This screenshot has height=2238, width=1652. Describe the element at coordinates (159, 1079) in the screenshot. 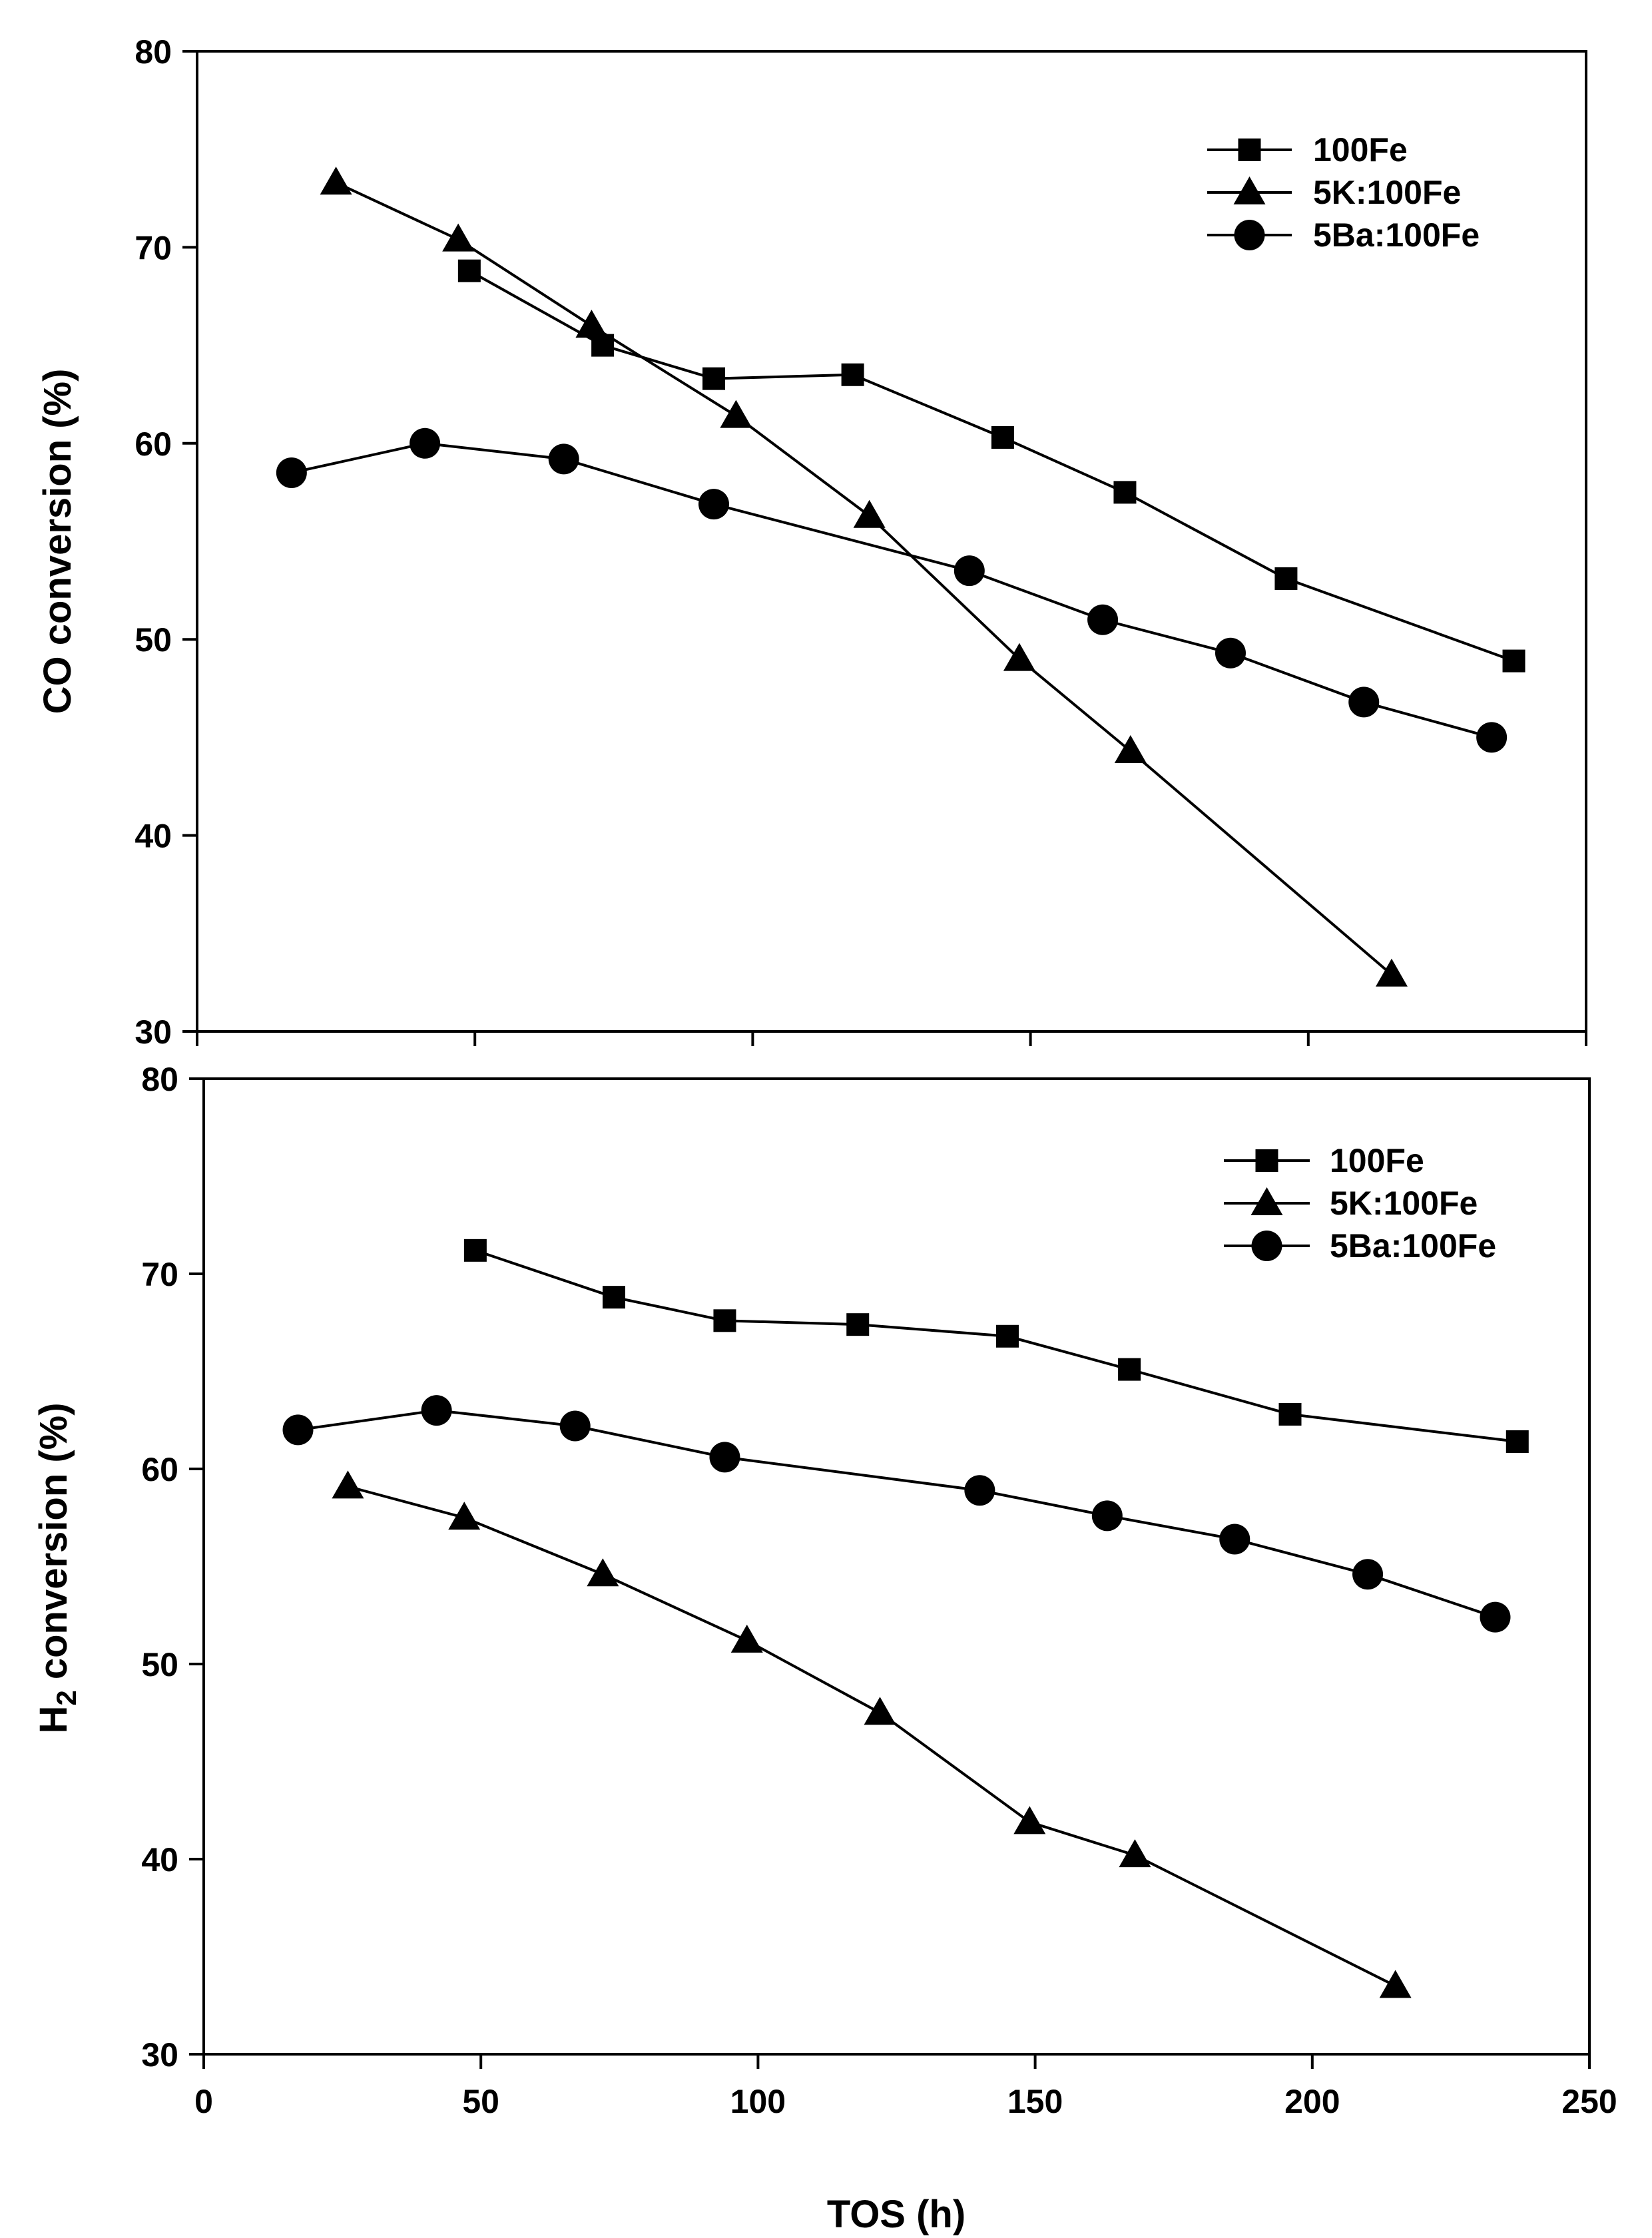

I see `h2-y-tick-label-80: 80` at that location.